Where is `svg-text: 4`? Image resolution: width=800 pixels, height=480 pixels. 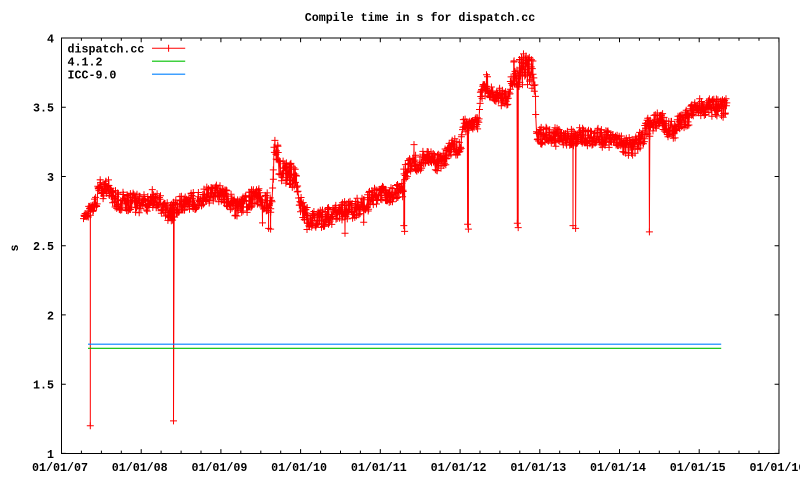
svg-text: 4 is located at coordinates (50, 40).